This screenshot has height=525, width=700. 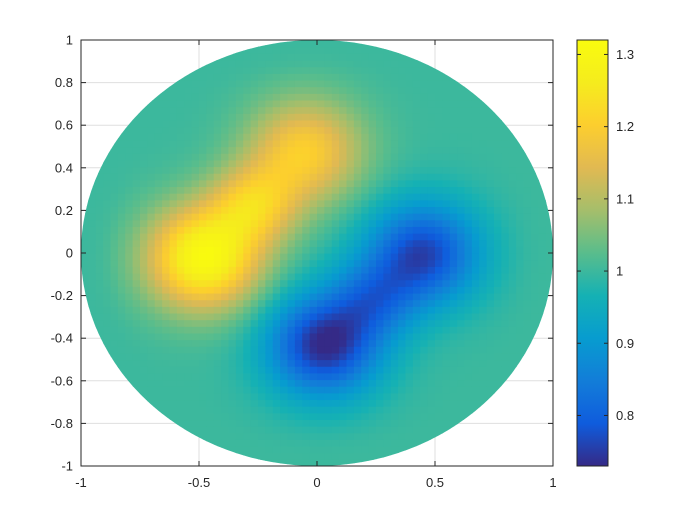 I want to click on colorbar-ticks: 1.31.21.110.90.8, so click(x=605, y=235).